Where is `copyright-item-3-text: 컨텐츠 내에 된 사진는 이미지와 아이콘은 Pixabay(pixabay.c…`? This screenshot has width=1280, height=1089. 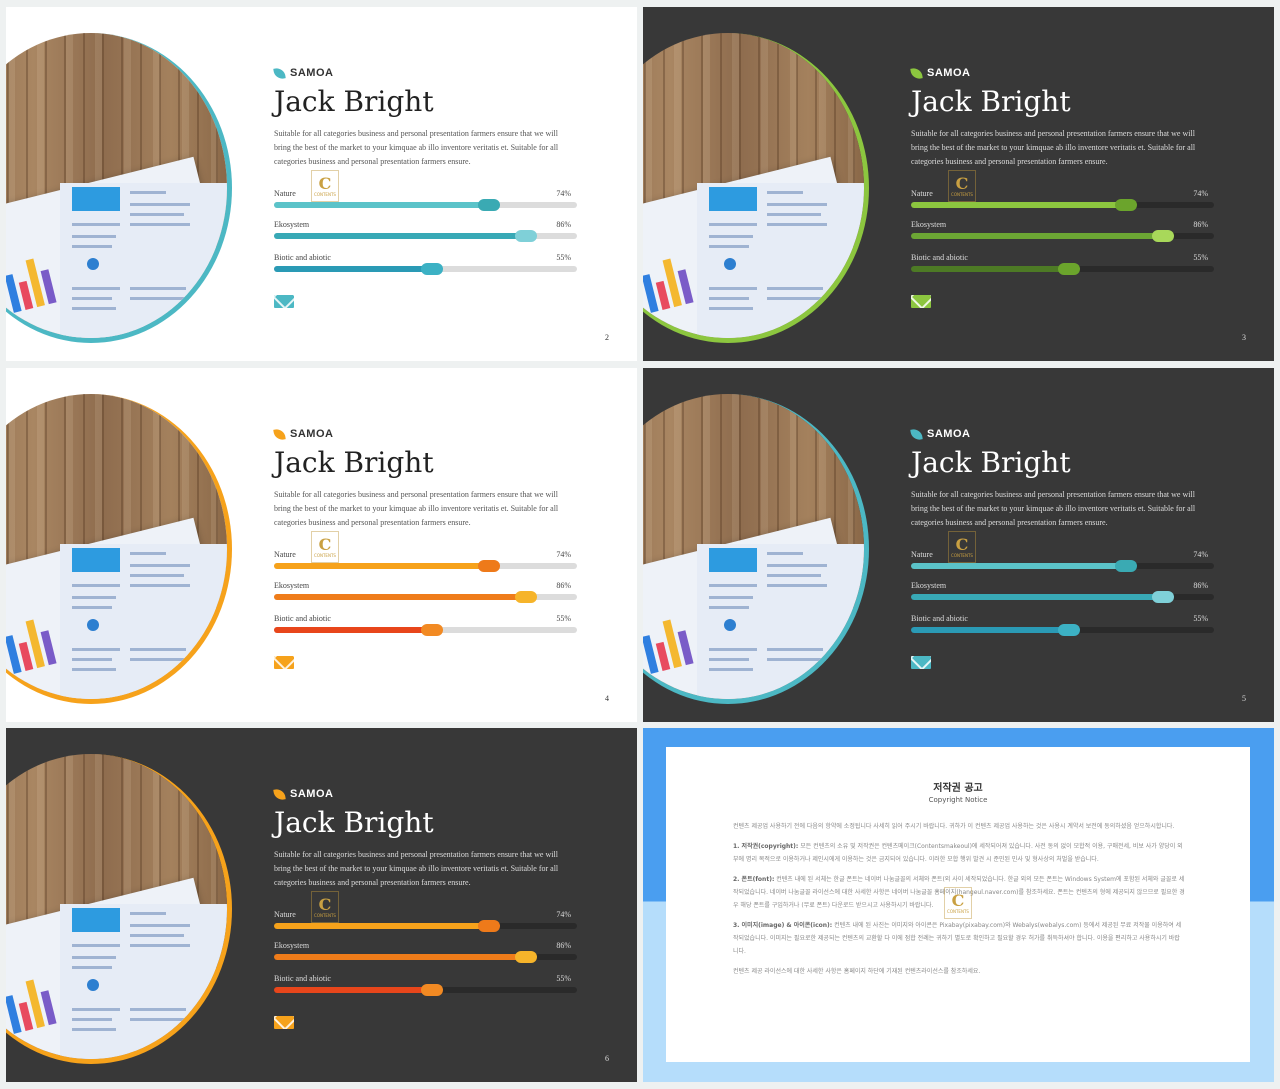 copyright-item-3-text: 컨텐츠 내에 된 사진는 이미지와 아이콘은 Pixabay(pixabay.c… is located at coordinates (957, 938).